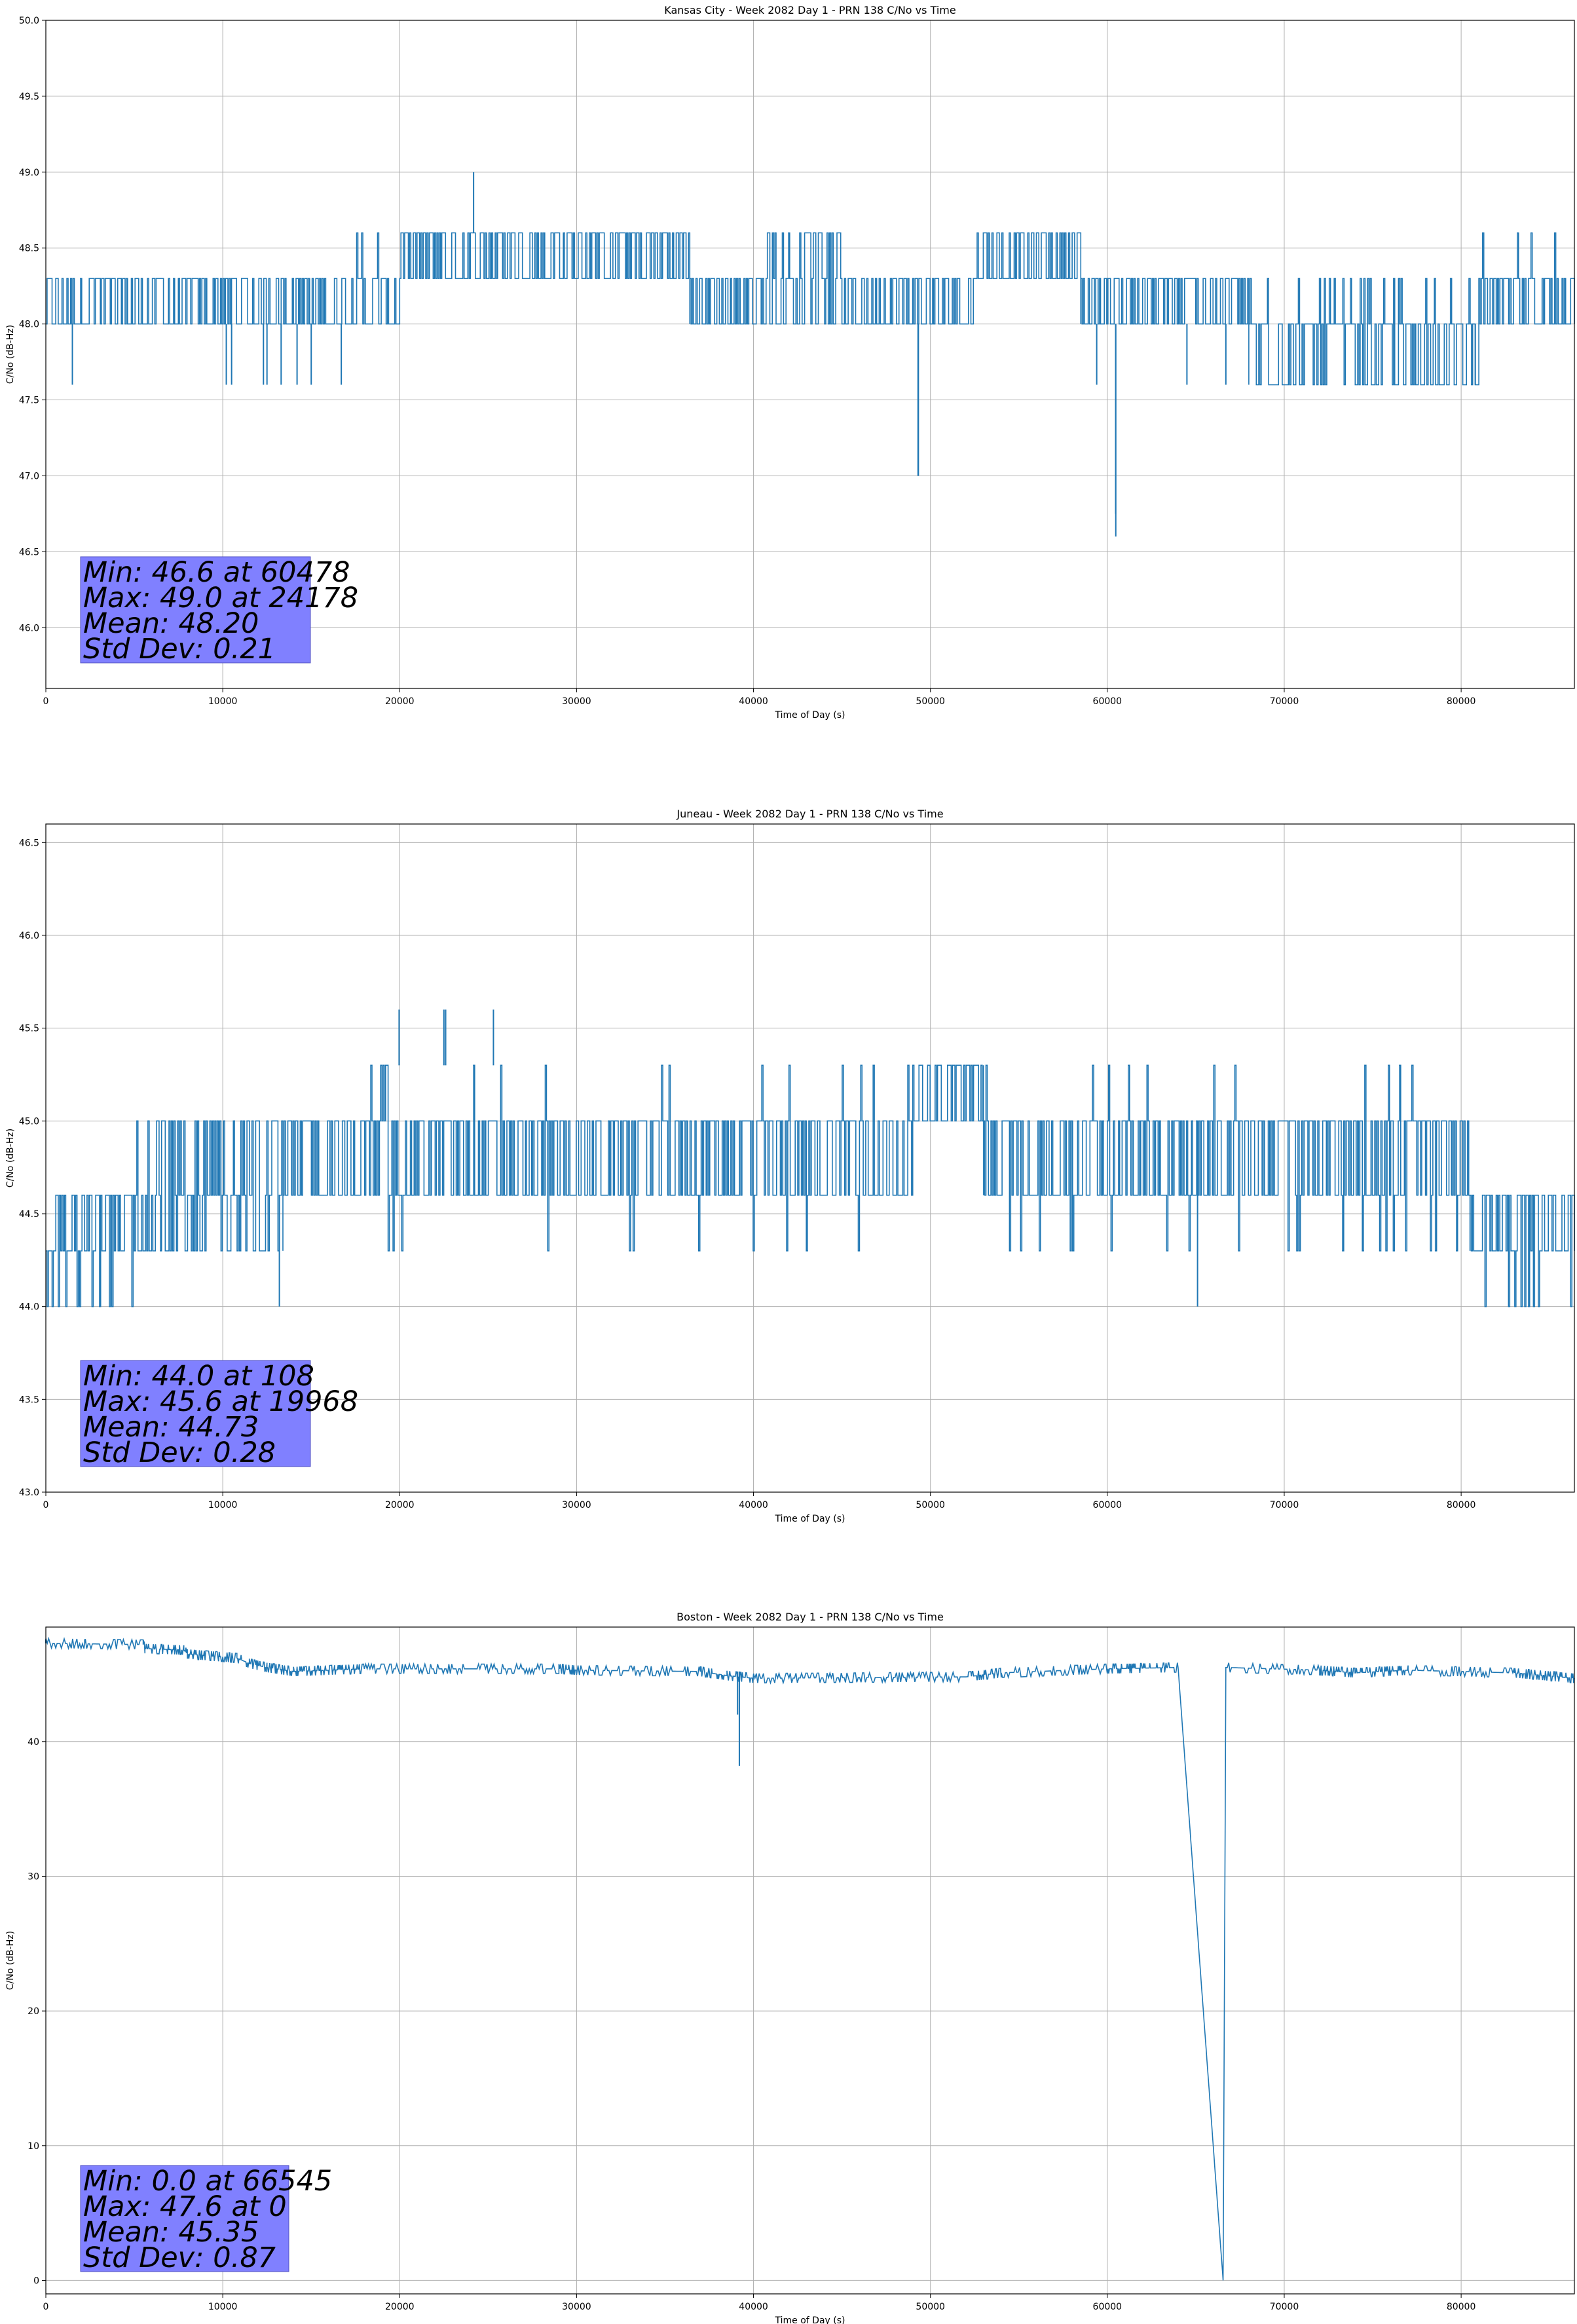  What do you see at coordinates (29, 1214) in the screenshot?
I see `y-tick-label: 44.5` at bounding box center [29, 1214].